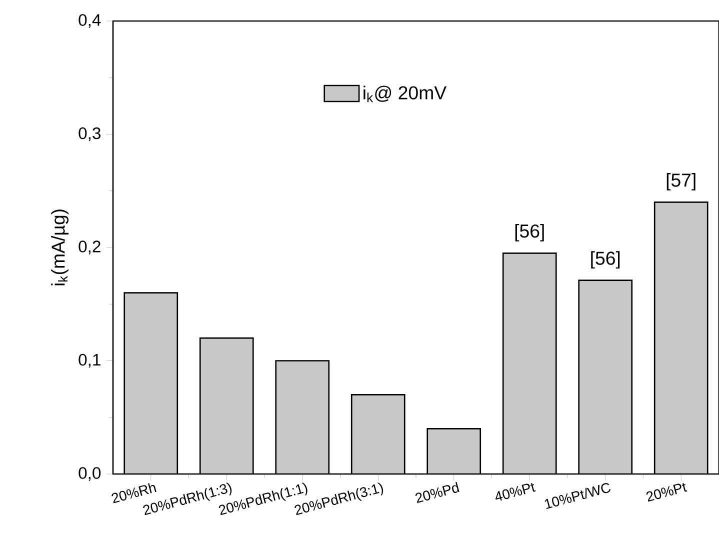  What do you see at coordinates (516, 491) in the screenshot?
I see `x-tick-label: 40%Pt` at bounding box center [516, 491].